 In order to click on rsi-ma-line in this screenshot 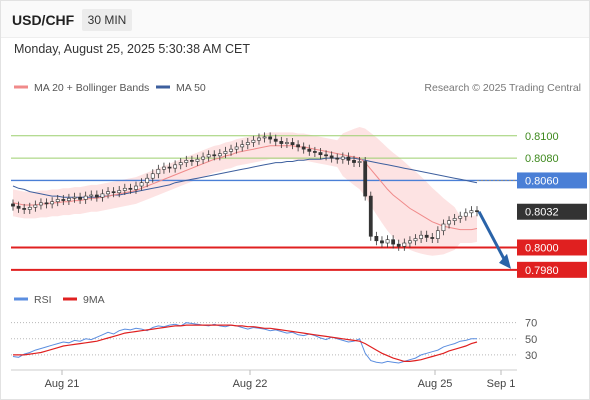, I will do `click(245, 343)`.